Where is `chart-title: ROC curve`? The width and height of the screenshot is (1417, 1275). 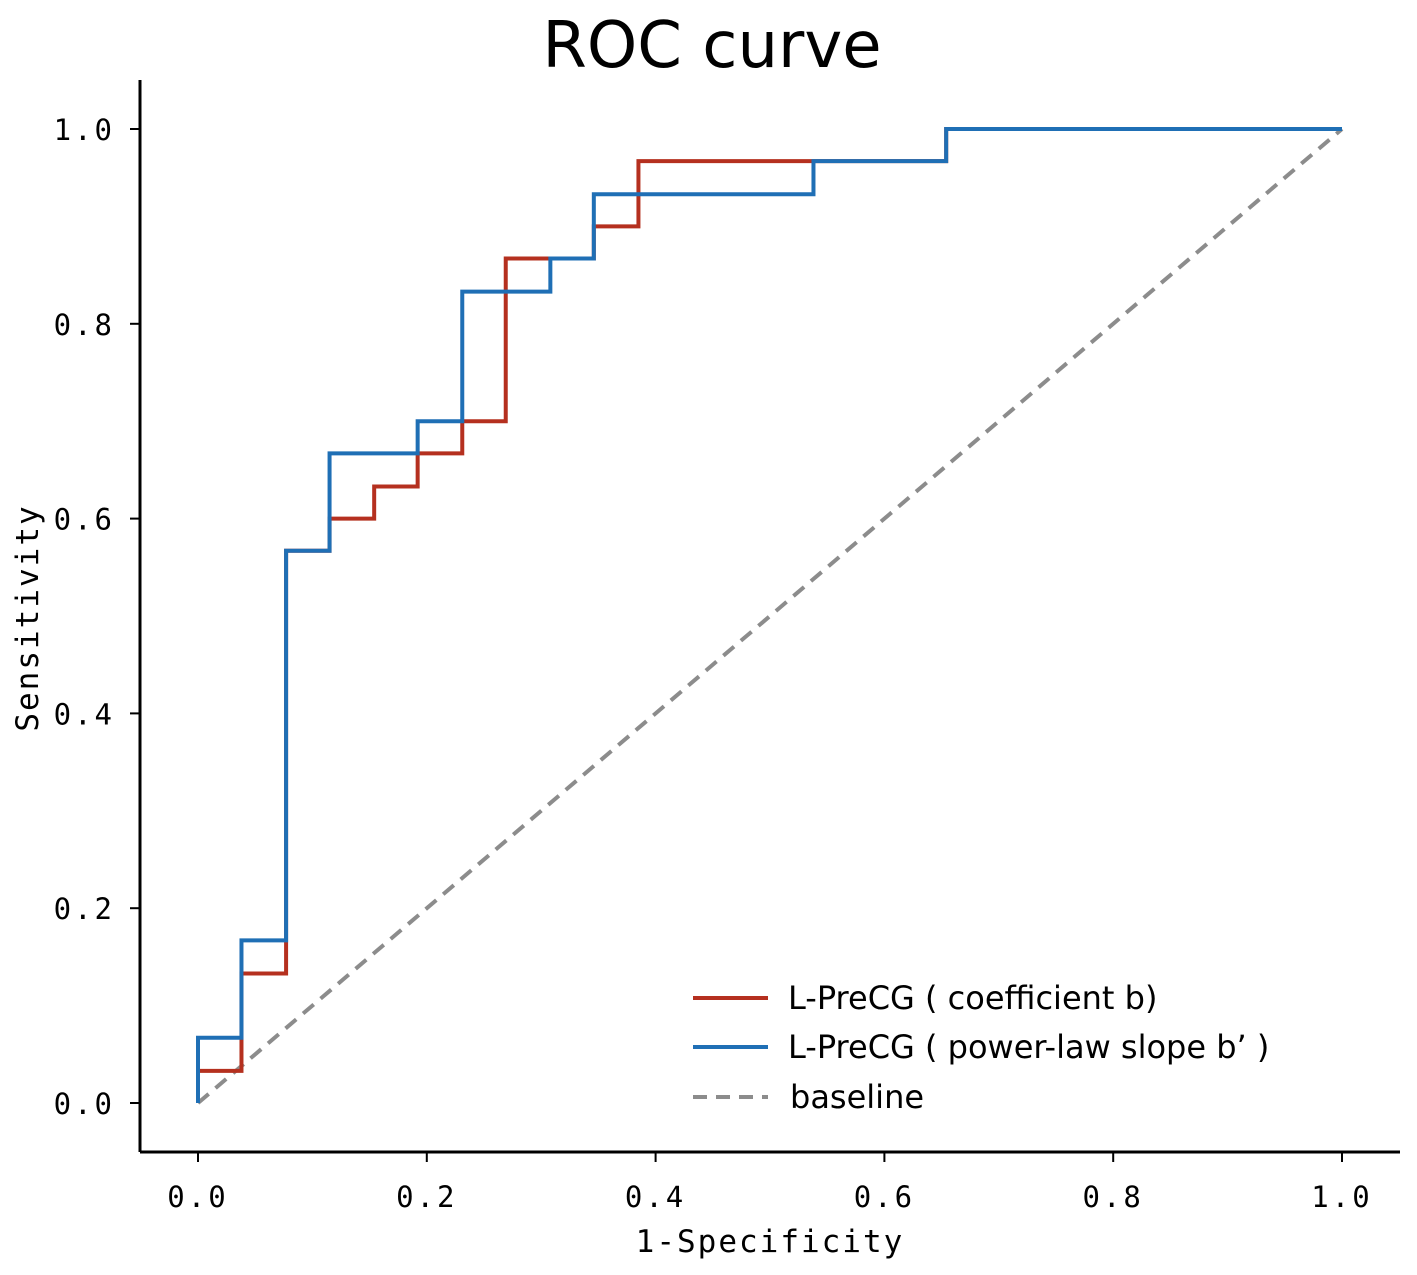
chart-title: ROC curve is located at coordinates (711, 46).